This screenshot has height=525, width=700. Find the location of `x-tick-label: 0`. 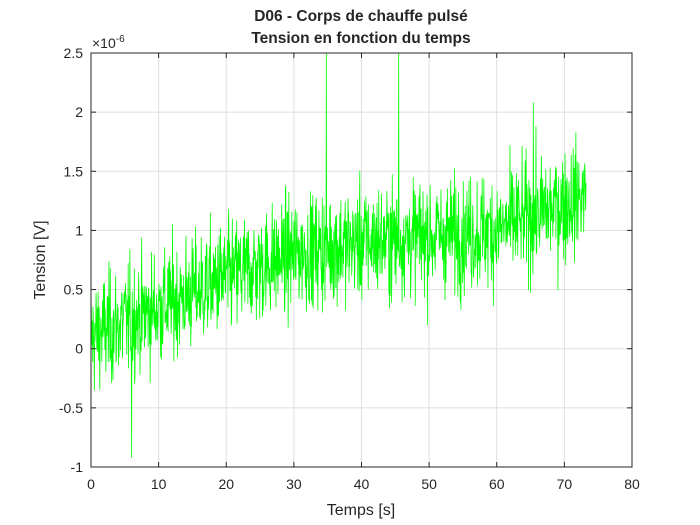

x-tick-label: 0 is located at coordinates (91, 484).